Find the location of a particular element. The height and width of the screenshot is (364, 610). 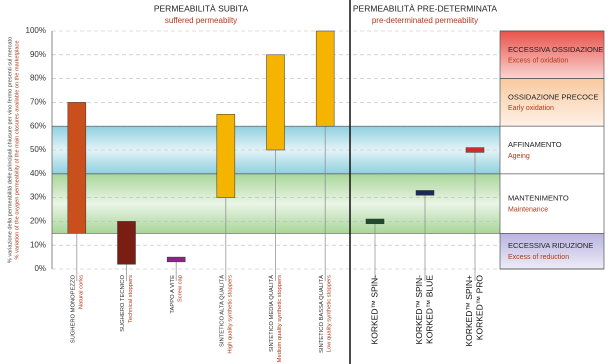

category-name: KORKED™ PRO is located at coordinates (480, 308).